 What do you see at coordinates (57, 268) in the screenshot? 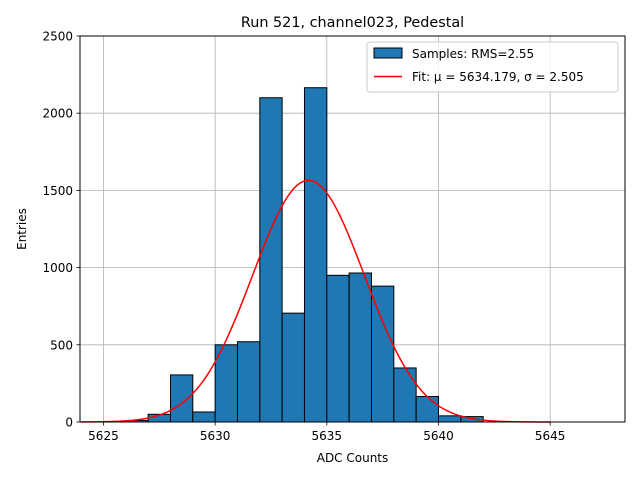
I see `y-tick-label: 1000` at bounding box center [57, 268].